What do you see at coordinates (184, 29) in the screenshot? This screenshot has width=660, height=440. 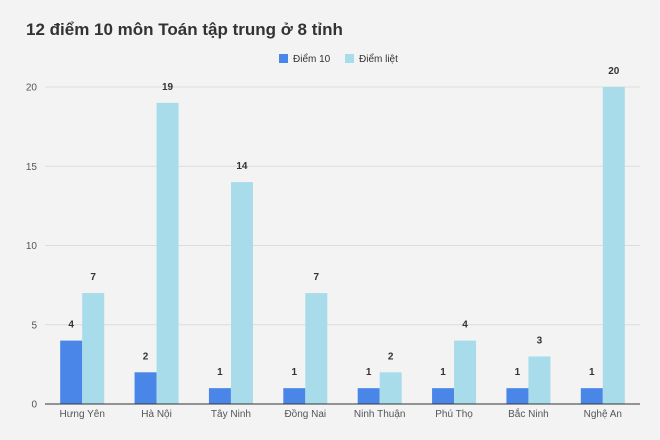 I see `chart-title: 12 điểm 10 môn Toán tập trung ở 8 tỉnh` at bounding box center [184, 29].